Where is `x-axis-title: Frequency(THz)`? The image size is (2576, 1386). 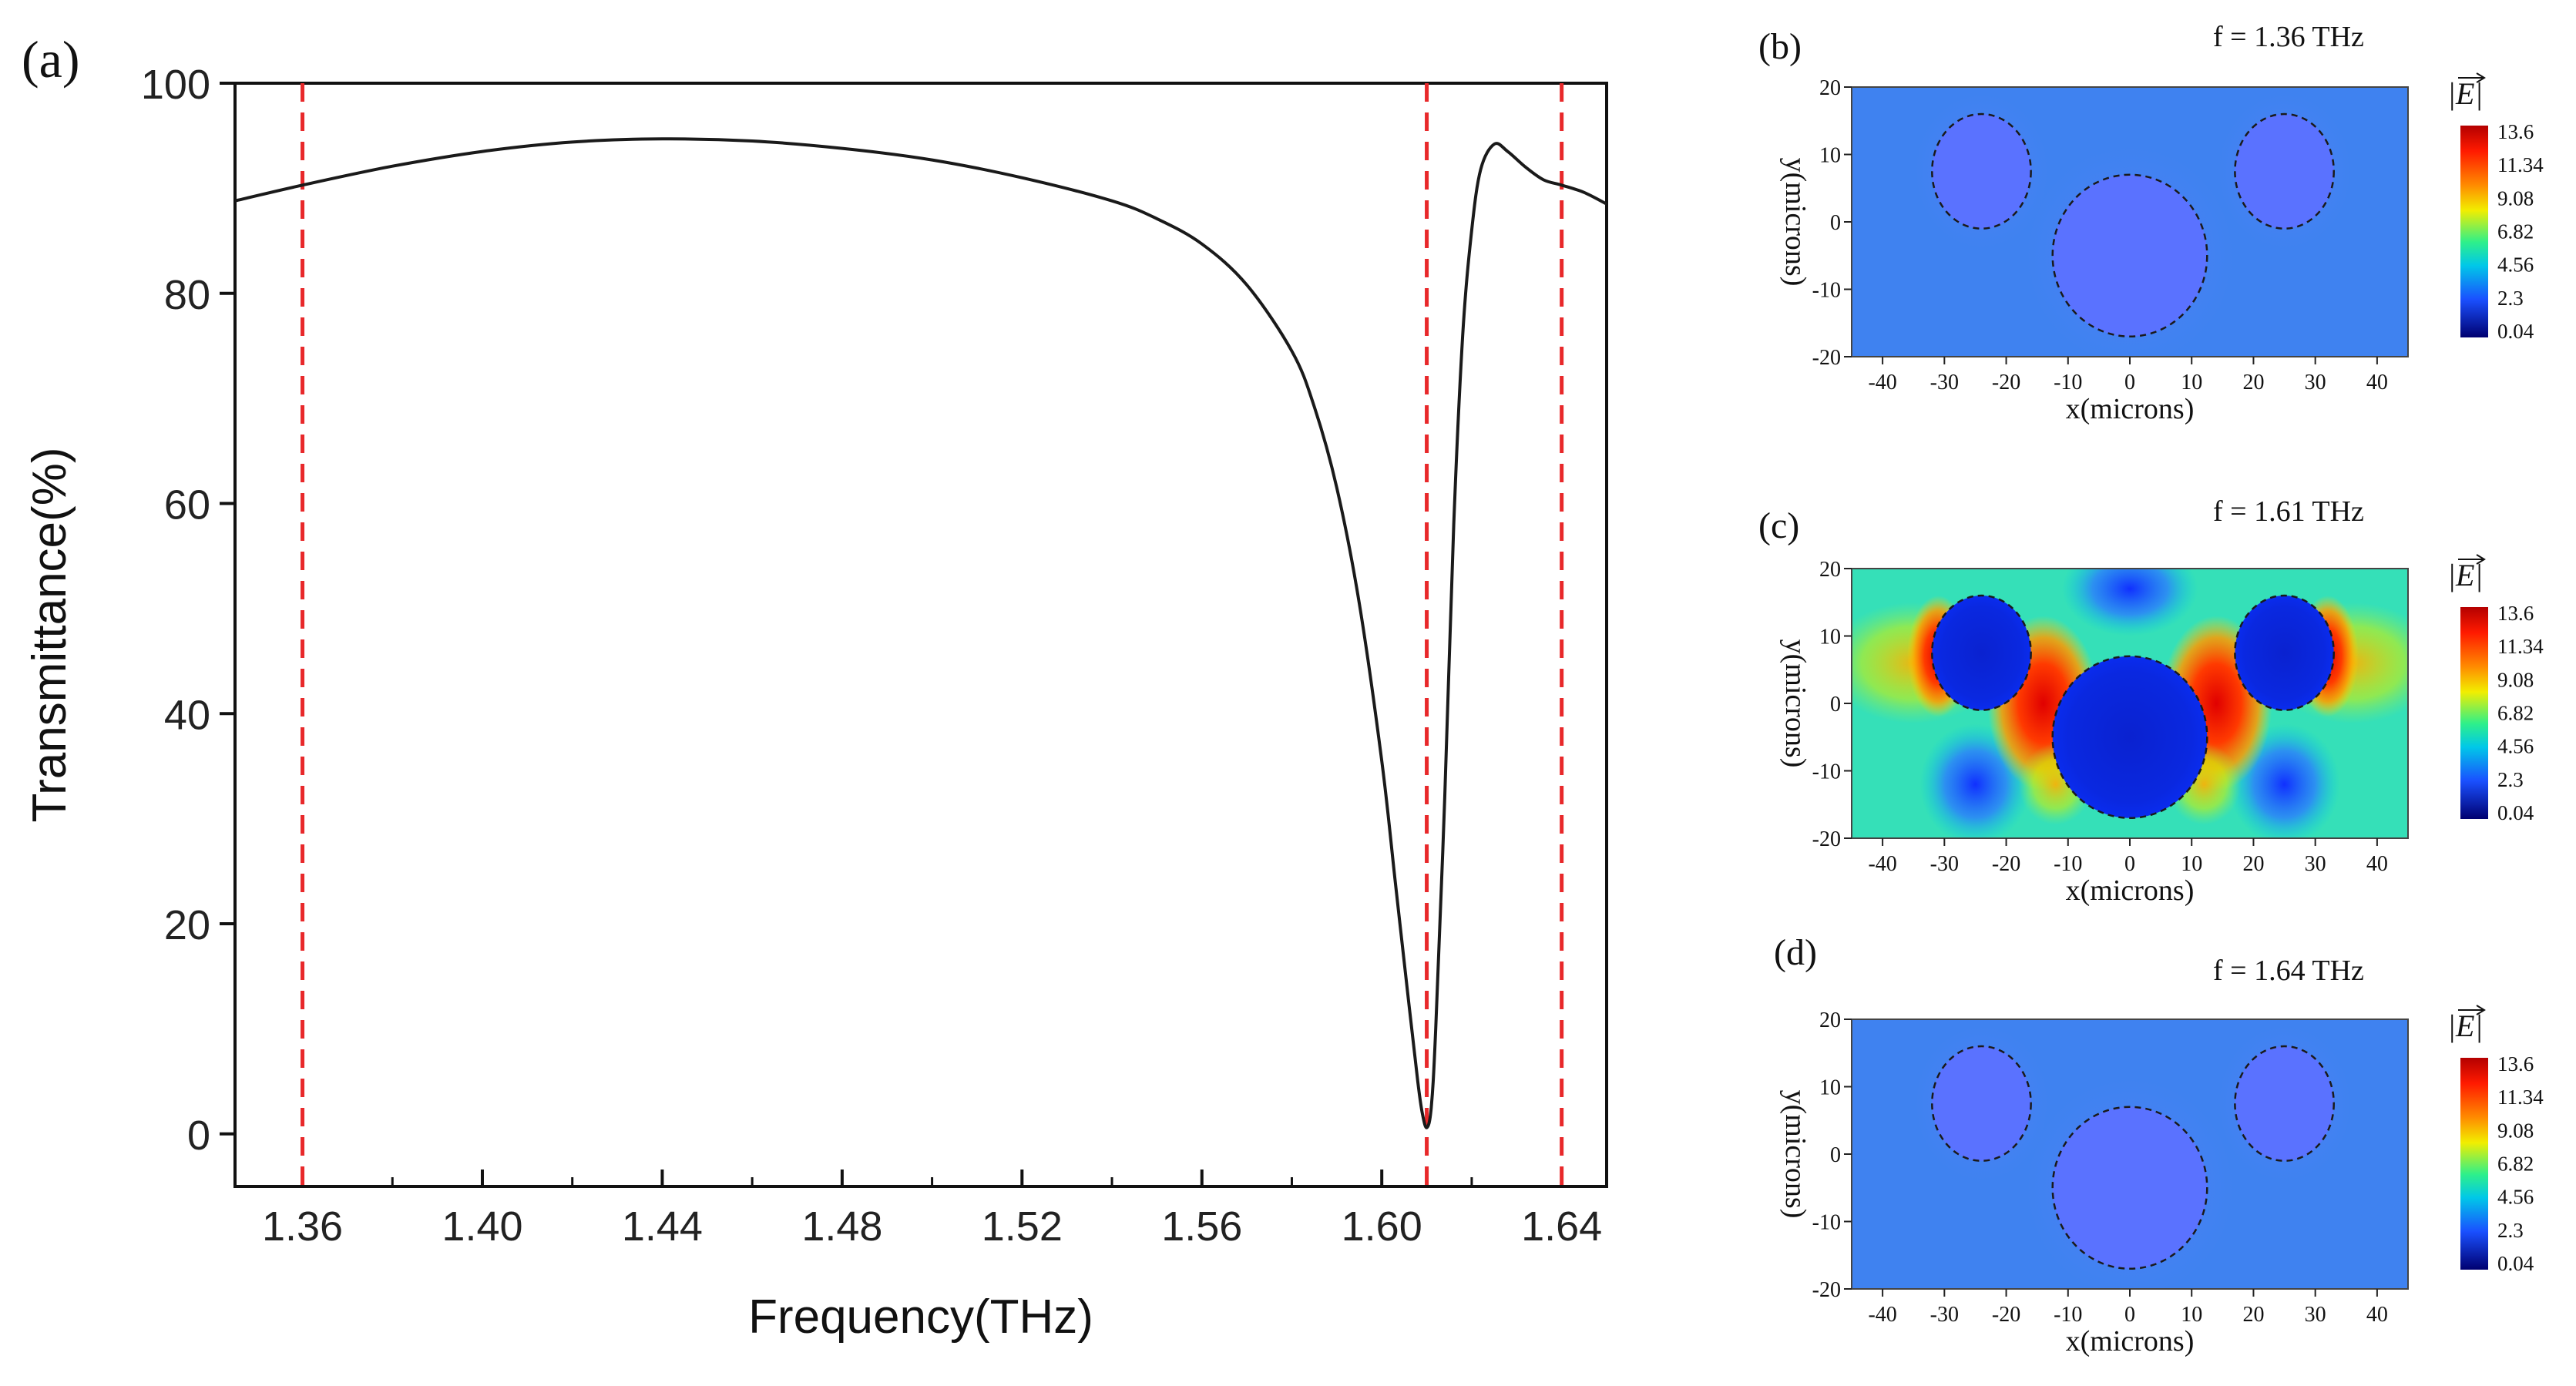 x-axis-title: Frequency(THz) is located at coordinates (920, 1317).